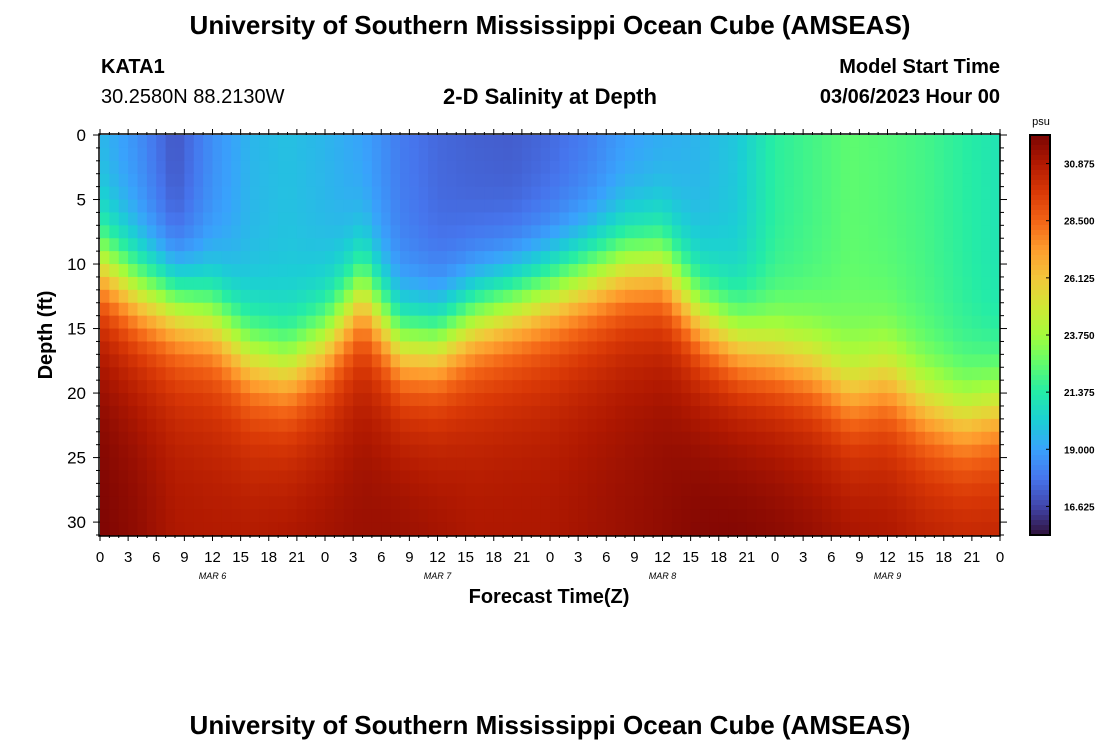 The width and height of the screenshot is (1100, 750). I want to click on station-id: KATA1, so click(133, 67).